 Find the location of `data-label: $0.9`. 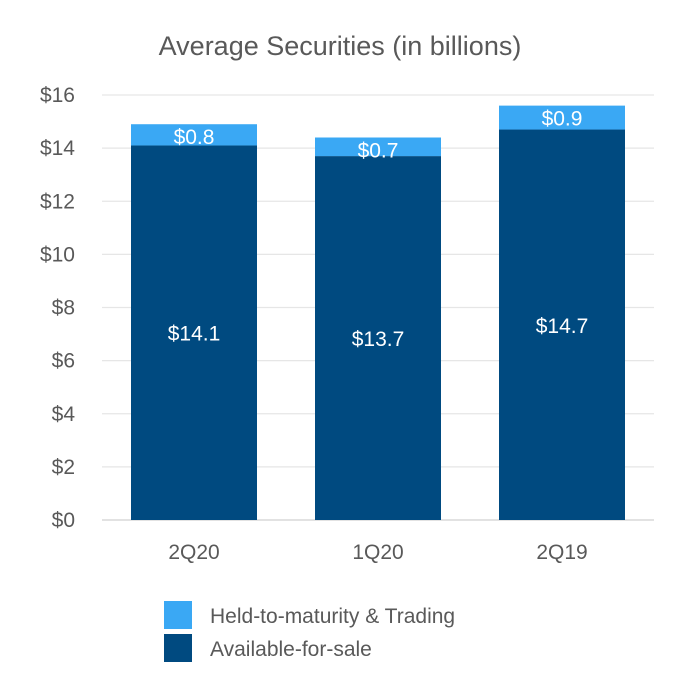

data-label: $0.9 is located at coordinates (562, 119).